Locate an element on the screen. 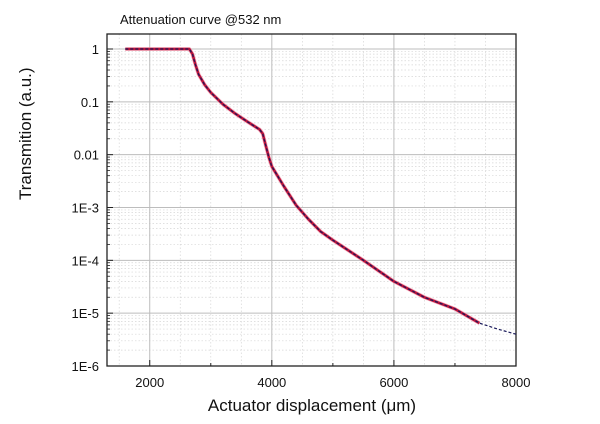  x-tick-label: 6000 is located at coordinates (393, 382).